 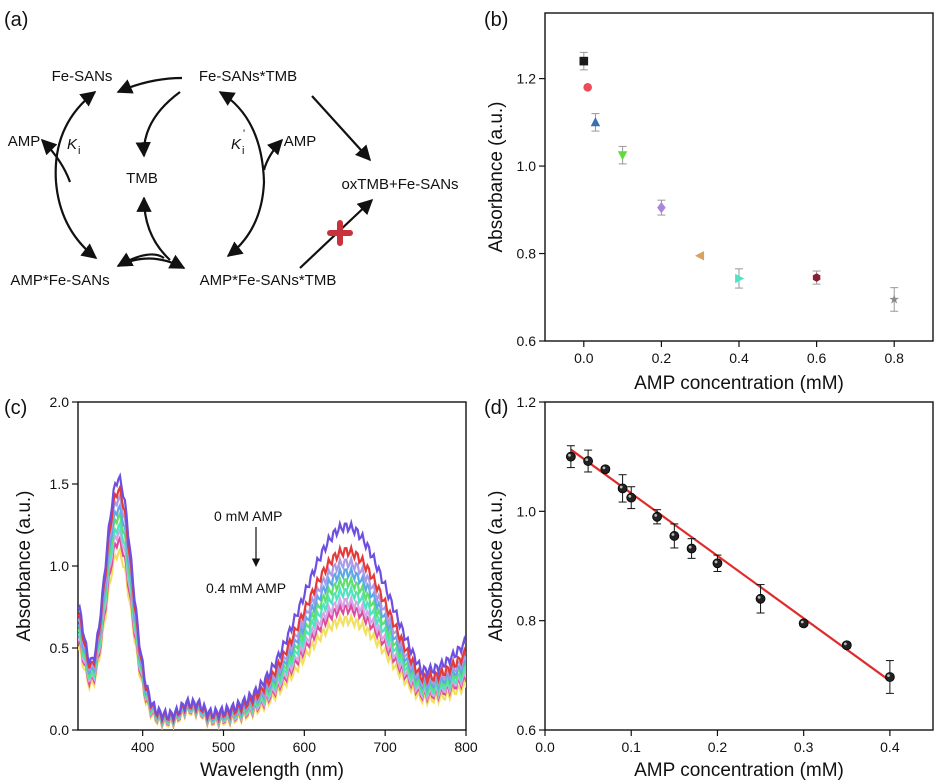 What do you see at coordinates (60, 730) in the screenshot?
I see `y-tick-label: 0.0` at bounding box center [60, 730].